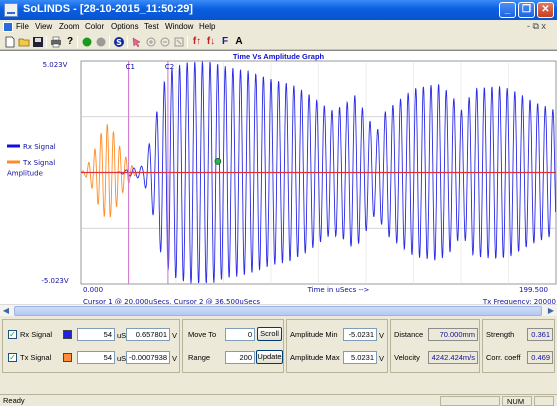 Image resolution: width=557 pixels, height=406 pixels. Describe the element at coordinates (239, 41) in the screenshot. I see `text-icon: A` at that location.